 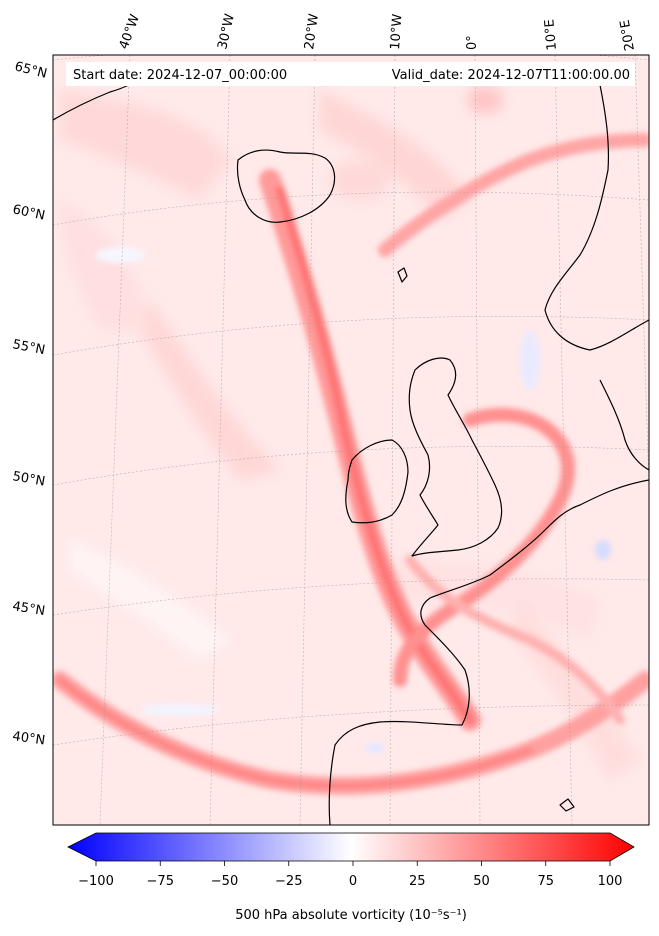 I want to click on colorbar-tick-label: 100, so click(x=610, y=881).